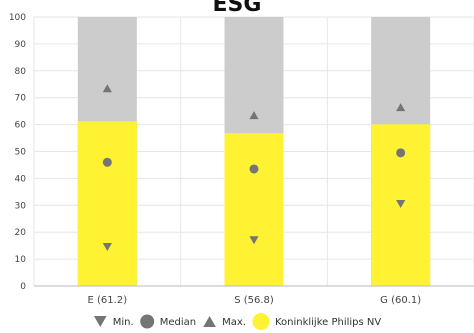 The height and width of the screenshot is (333, 474). I want to click on y-tick-label: 10, so click(21, 260).